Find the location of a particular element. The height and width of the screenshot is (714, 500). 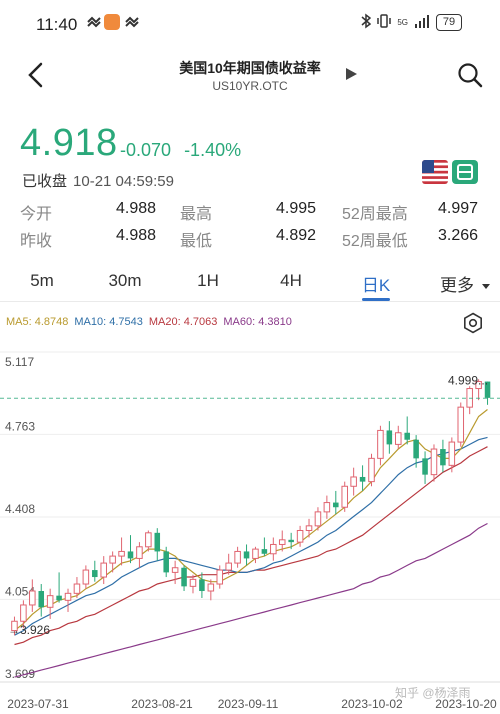

search-icon is located at coordinates (470, 75).